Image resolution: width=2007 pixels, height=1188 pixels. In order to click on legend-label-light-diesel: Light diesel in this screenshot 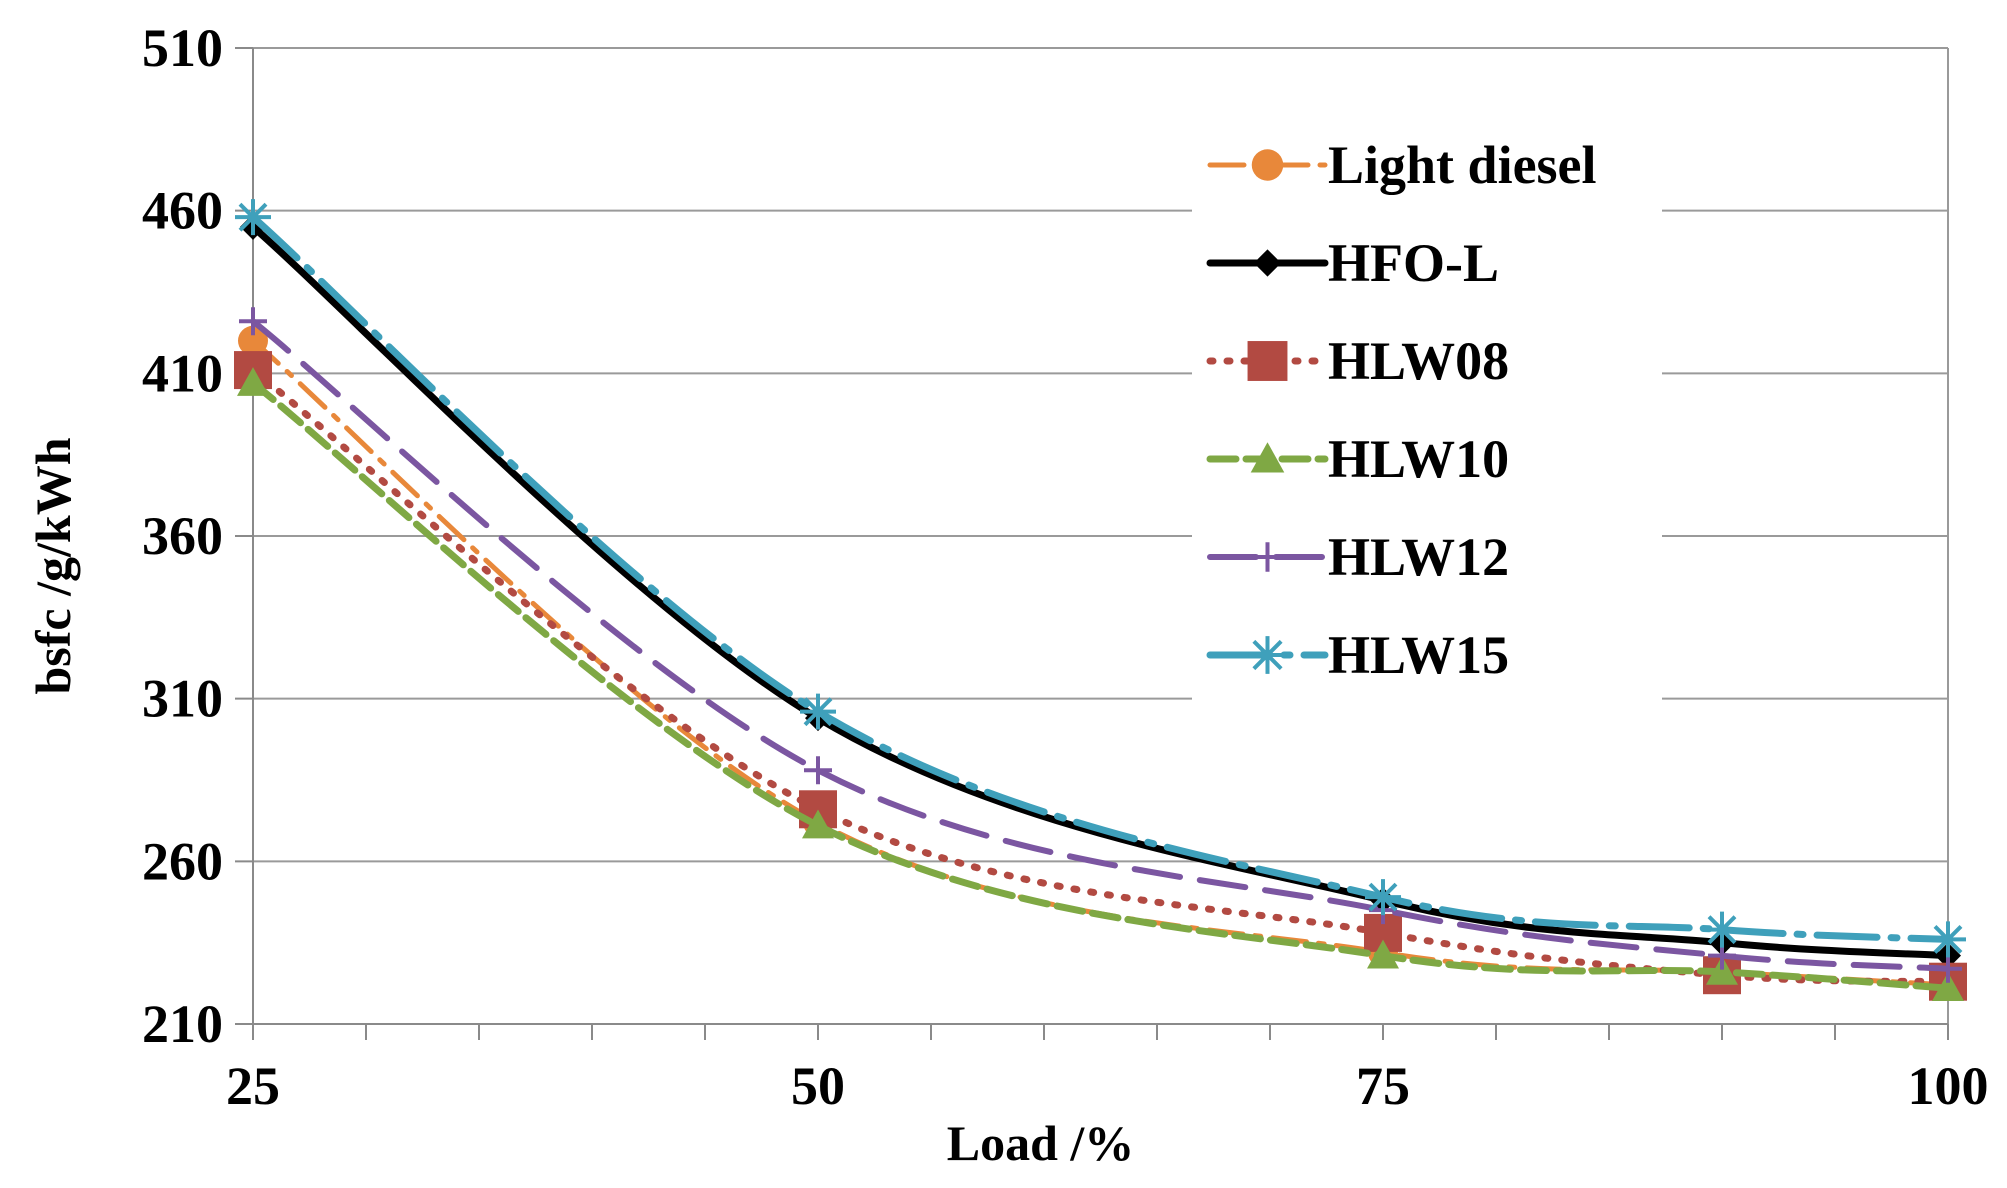, I will do `click(1462, 165)`.